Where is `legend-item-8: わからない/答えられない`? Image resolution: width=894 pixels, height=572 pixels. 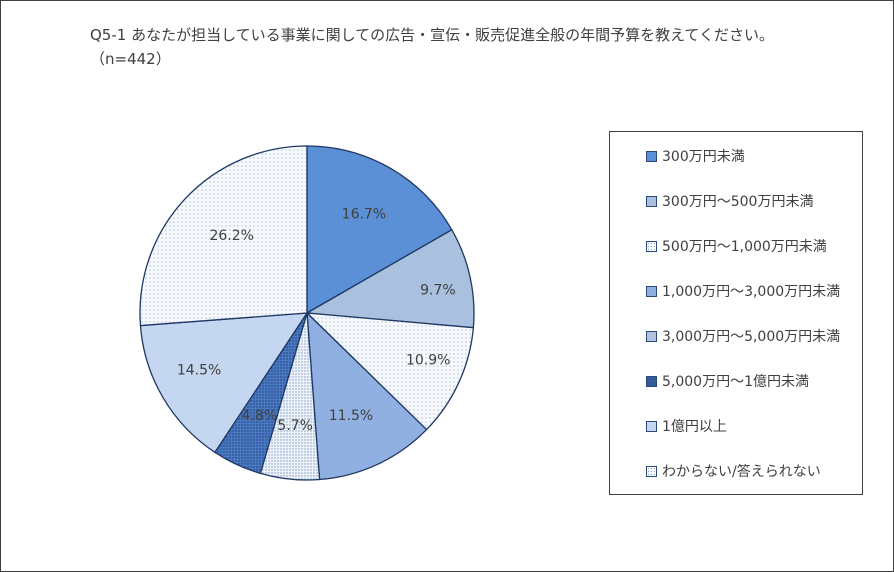 legend-item-8: わからない/答えられない is located at coordinates (733, 471).